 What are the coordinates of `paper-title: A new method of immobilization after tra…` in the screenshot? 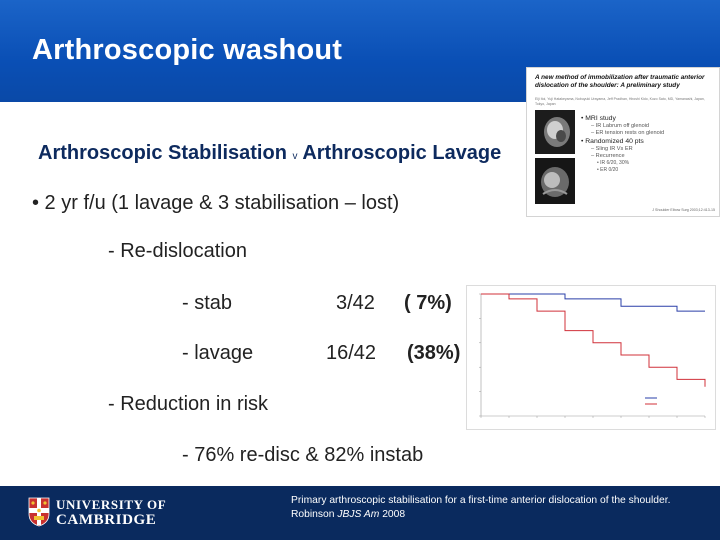 It's located at (620, 81).